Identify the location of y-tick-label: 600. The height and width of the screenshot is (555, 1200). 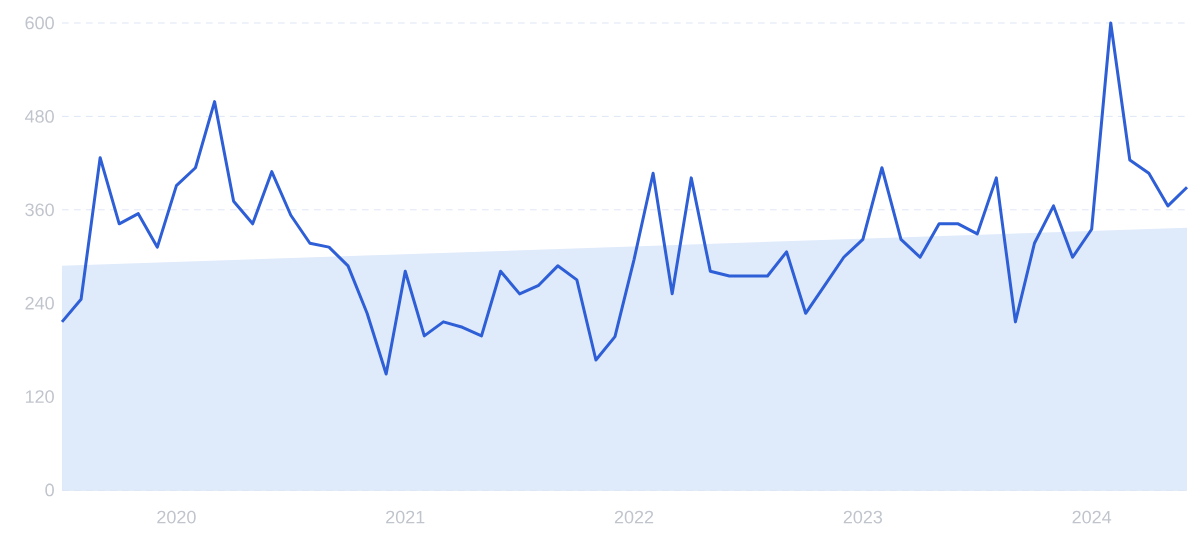
(39, 23).